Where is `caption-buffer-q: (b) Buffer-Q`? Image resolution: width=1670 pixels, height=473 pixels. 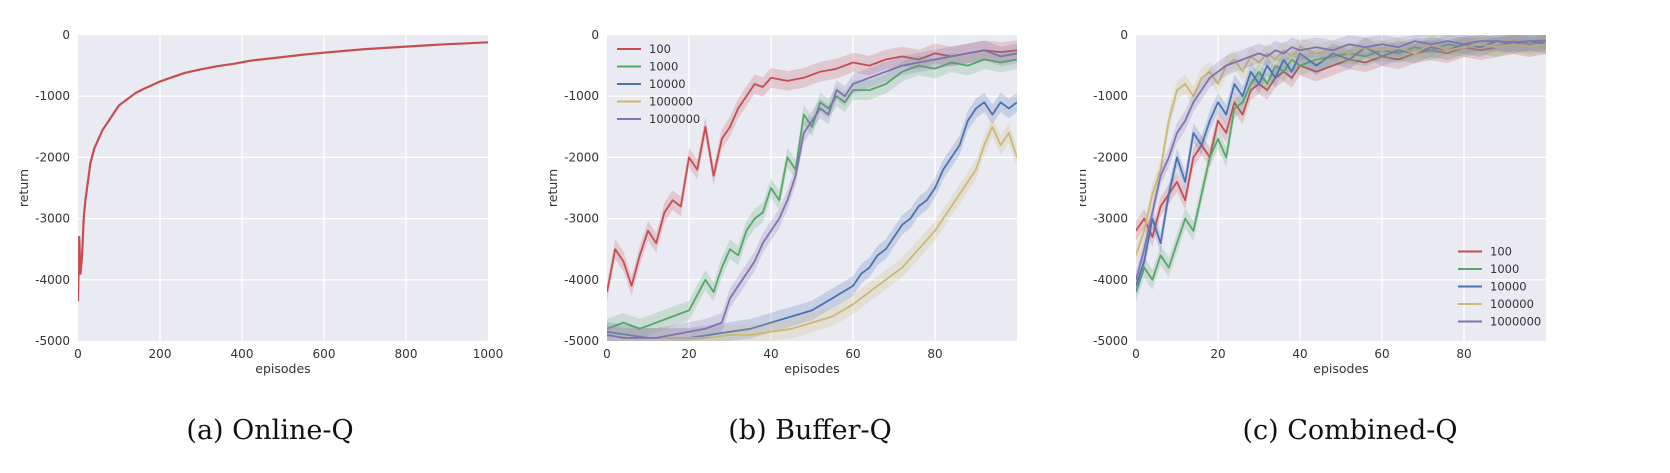 caption-buffer-q: (b) Buffer-Q is located at coordinates (810, 430).